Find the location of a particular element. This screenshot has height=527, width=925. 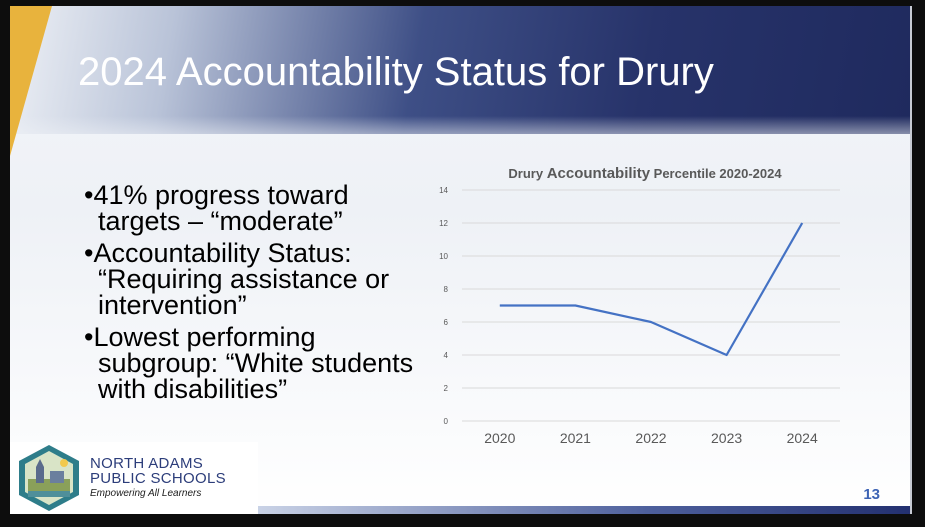

slide-title: 2024 Accountability Status for Drury is located at coordinates (396, 72).